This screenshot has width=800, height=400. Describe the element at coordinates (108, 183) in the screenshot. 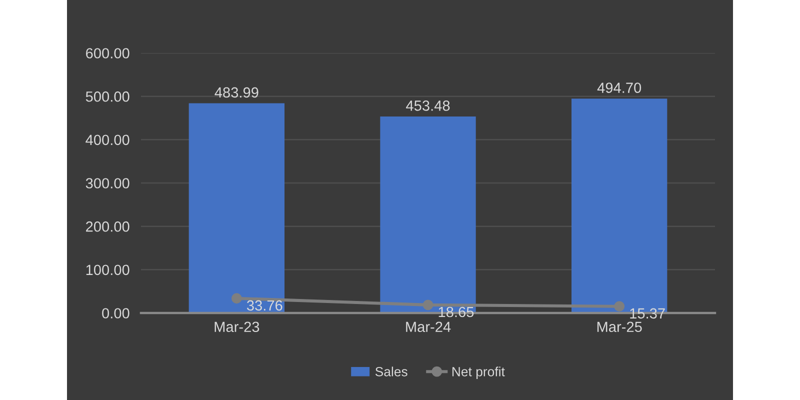

I see `y-tick-label: 300.00` at that location.